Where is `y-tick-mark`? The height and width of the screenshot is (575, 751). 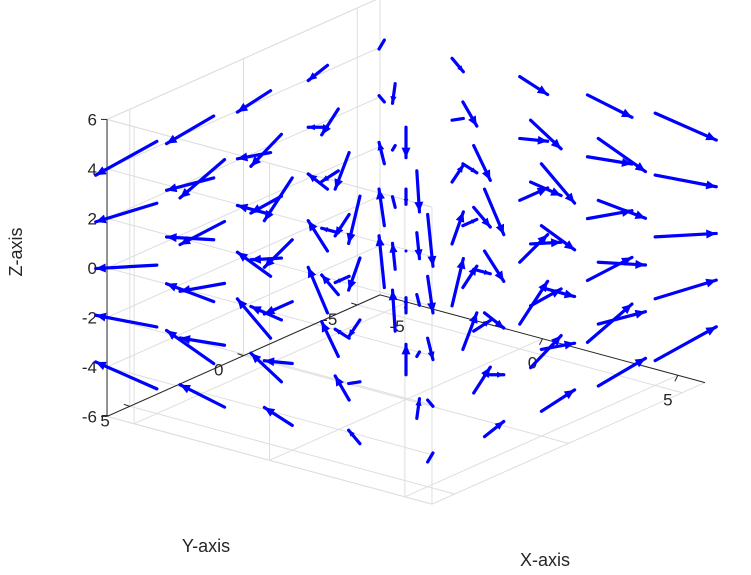
y-tick-mark is located at coordinates (126, 405).